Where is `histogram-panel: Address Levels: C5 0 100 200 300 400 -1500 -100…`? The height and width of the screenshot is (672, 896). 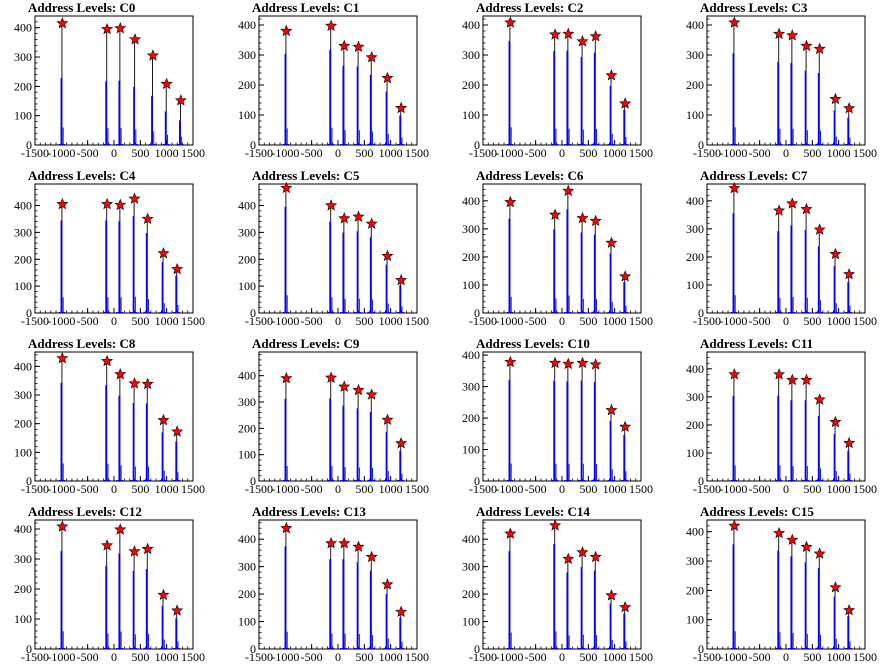 histogram-panel: Address Levels: C5 0 100 200 300 400 -1500 -100… is located at coordinates (336, 252).